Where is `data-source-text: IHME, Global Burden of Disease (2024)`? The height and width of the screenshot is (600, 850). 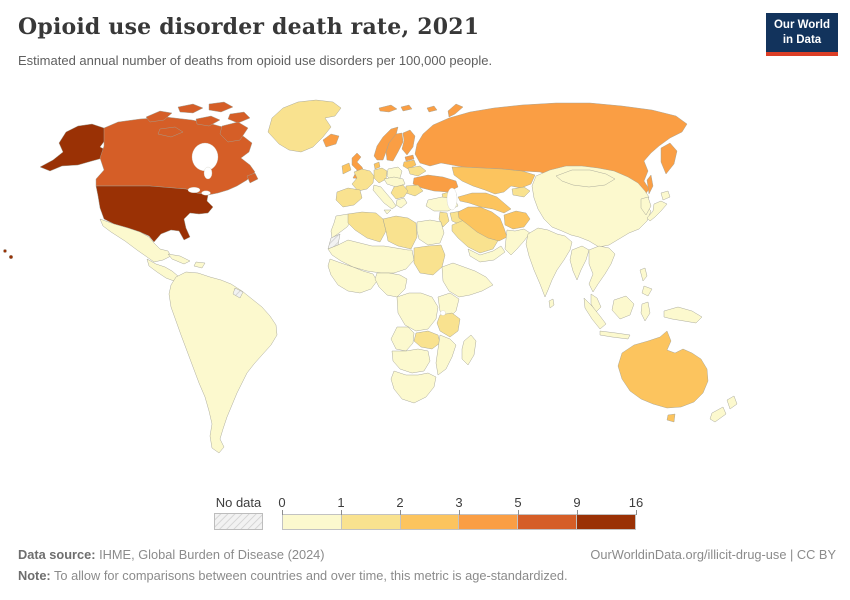 data-source-text: IHME, Global Burden of Disease (2024) is located at coordinates (210, 554).